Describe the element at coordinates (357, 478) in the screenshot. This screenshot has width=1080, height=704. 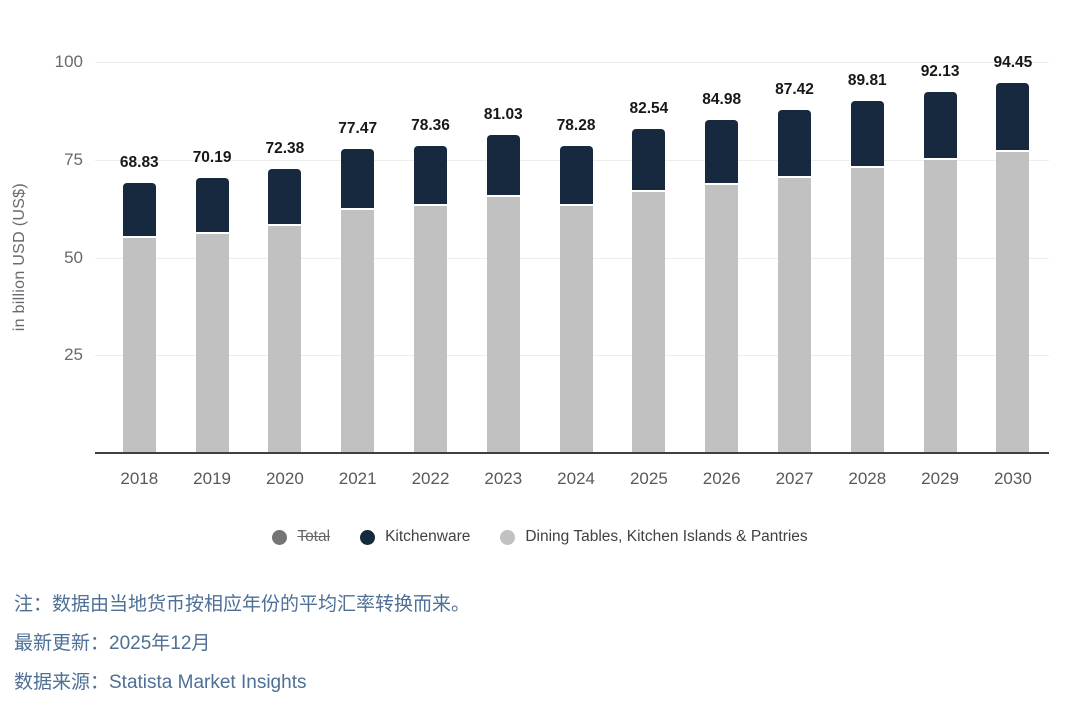
I see `x-tick-label-2021: 2021` at that location.